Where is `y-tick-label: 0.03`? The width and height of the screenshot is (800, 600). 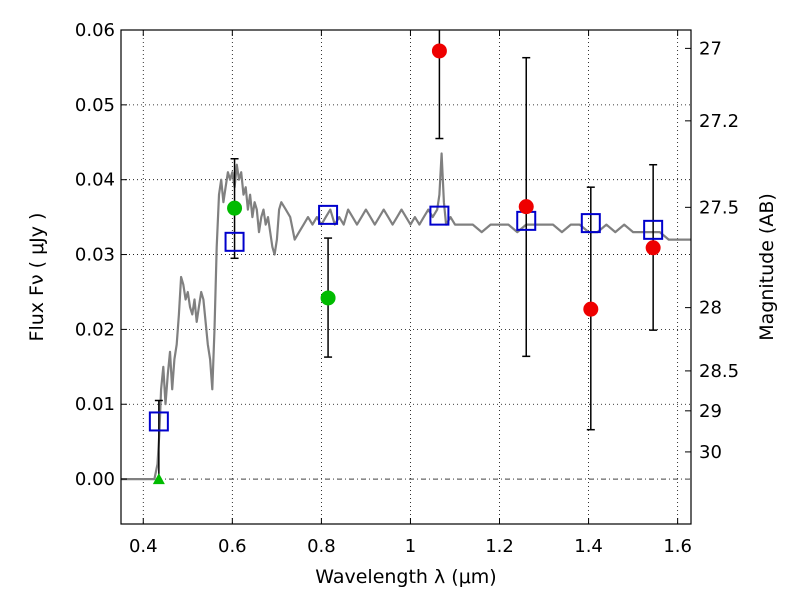 y-tick-label: 0.03 is located at coordinates (95, 255).